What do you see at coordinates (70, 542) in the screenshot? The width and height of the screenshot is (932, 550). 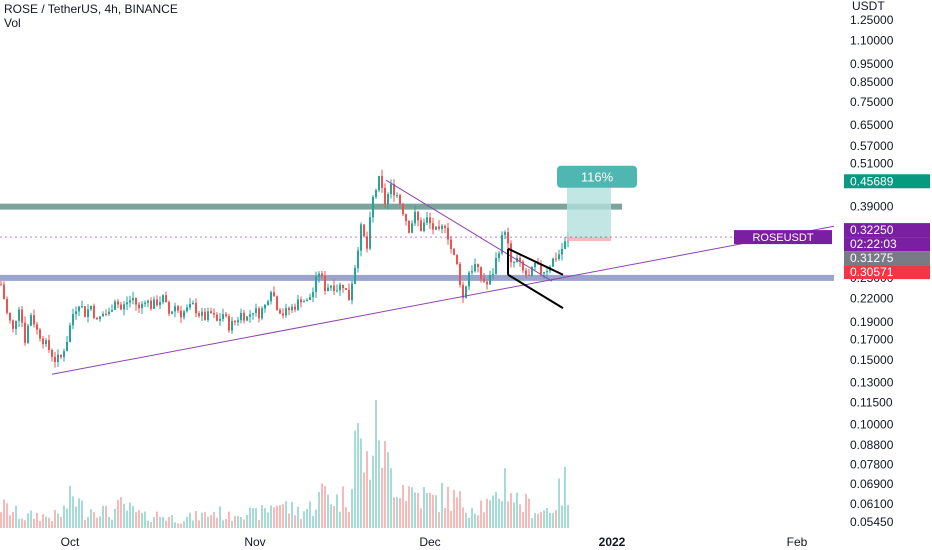 I see `x-tick-label: Oct` at bounding box center [70, 542].